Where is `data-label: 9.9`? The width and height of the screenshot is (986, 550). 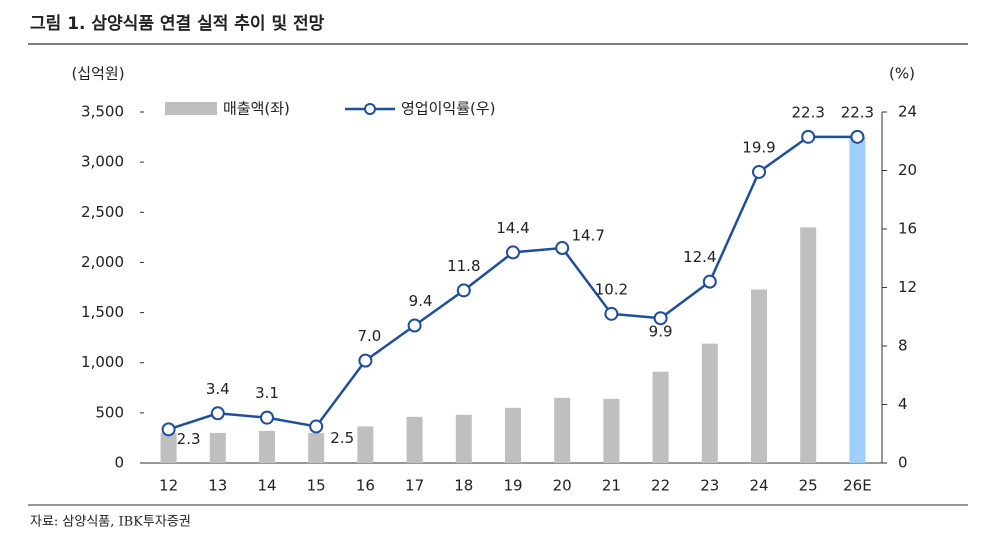 data-label: 9.9 is located at coordinates (661, 332).